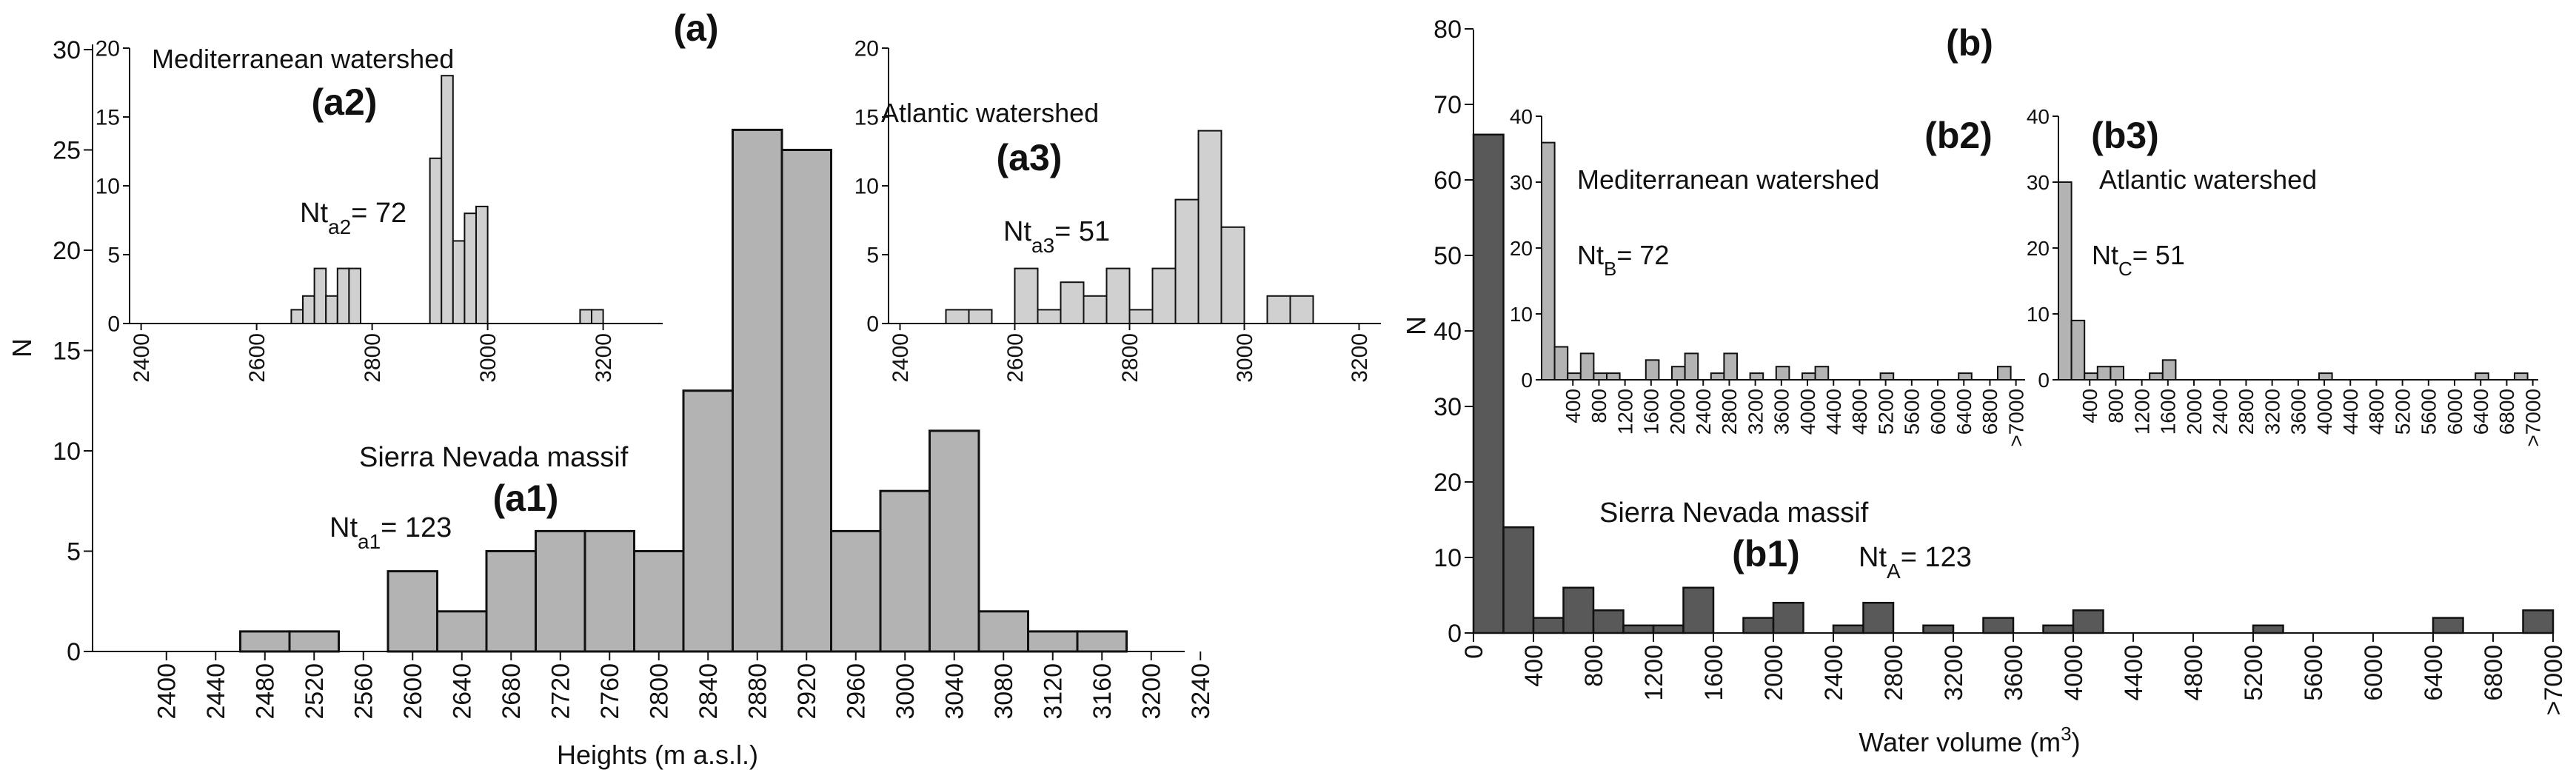 Image resolution: width=2576 pixels, height=784 pixels. Describe the element at coordinates (489, 358) in the screenshot. I see `x-tick-label: 3000` at that location.